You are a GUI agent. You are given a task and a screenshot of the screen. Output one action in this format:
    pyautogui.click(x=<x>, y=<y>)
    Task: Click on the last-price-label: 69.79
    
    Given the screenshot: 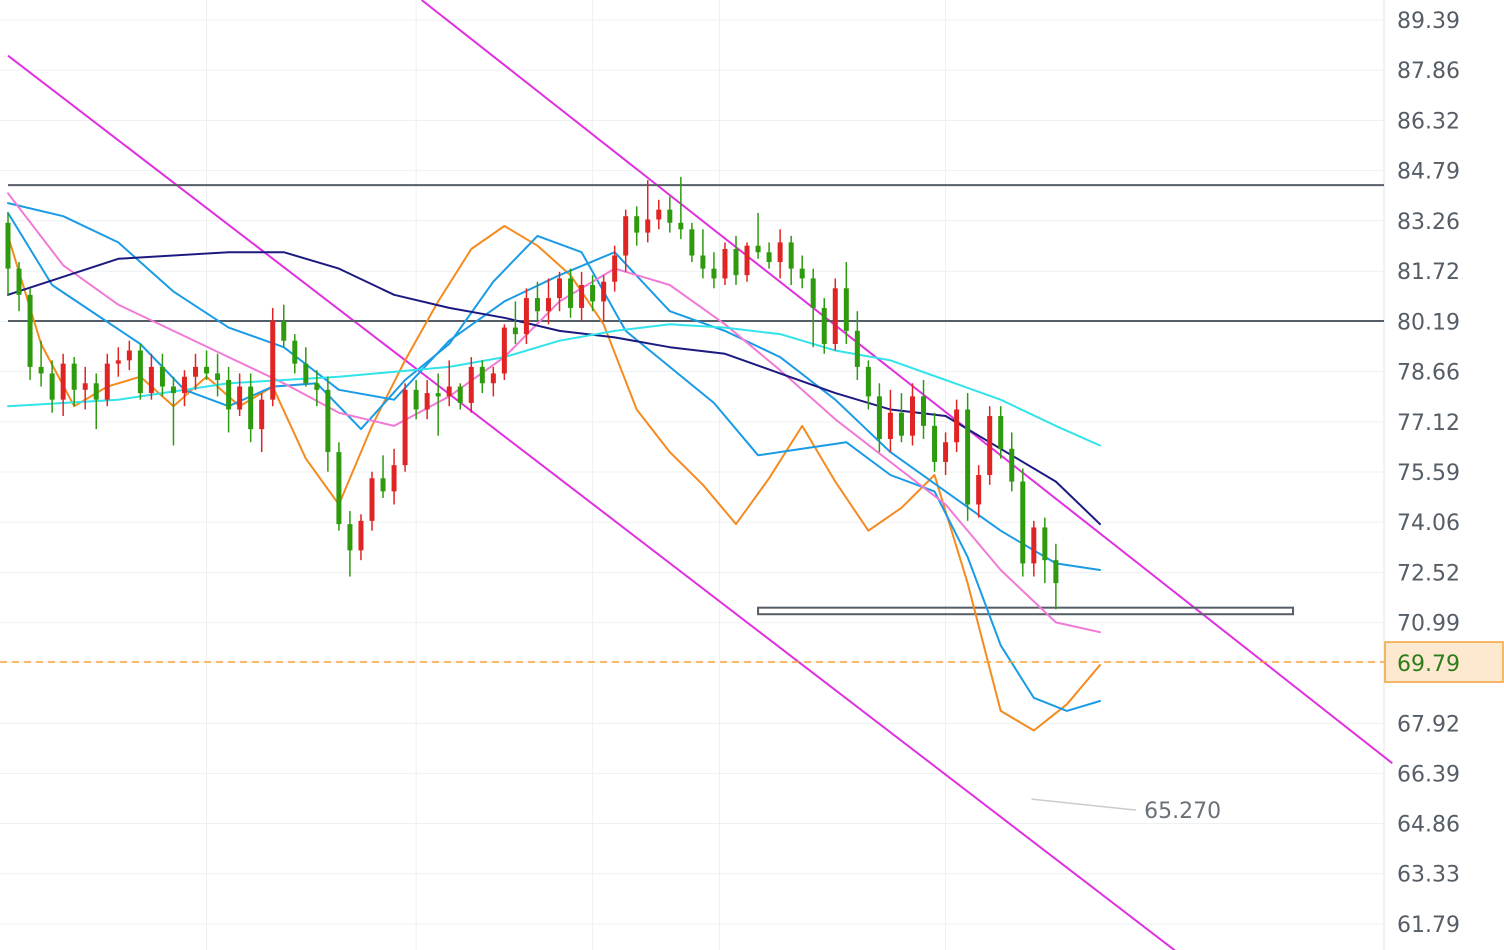 What is the action you would take?
    pyautogui.click(x=1428, y=664)
    